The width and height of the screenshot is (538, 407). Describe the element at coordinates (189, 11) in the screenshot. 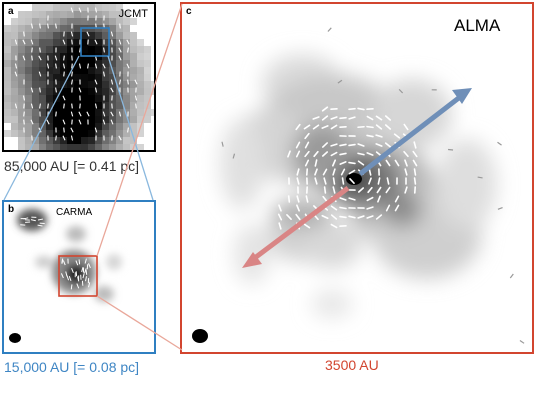

I see `panel-letter-c: c` at that location.